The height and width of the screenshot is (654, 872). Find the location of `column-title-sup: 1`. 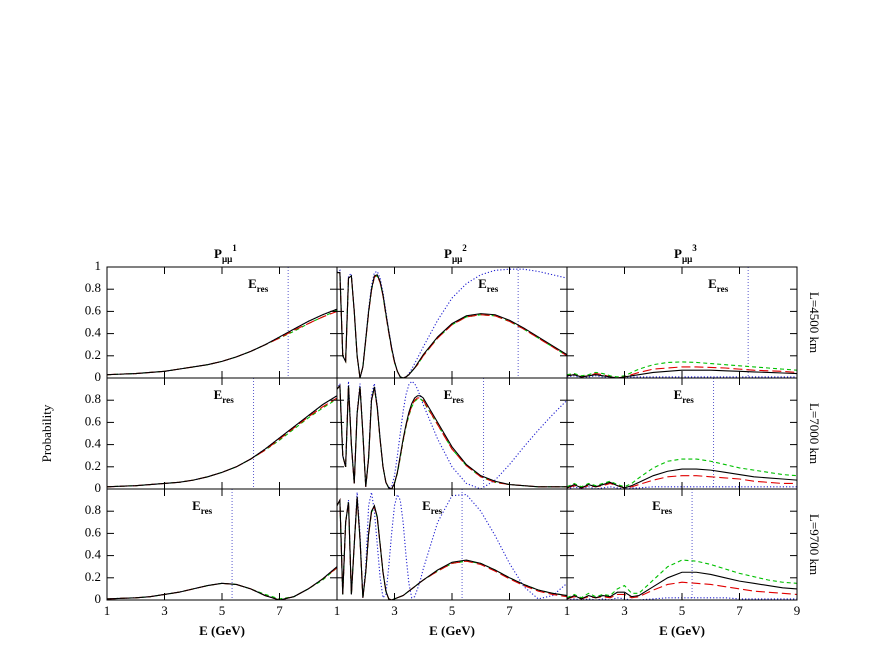

column-title-sup: 1 is located at coordinates (234, 248).